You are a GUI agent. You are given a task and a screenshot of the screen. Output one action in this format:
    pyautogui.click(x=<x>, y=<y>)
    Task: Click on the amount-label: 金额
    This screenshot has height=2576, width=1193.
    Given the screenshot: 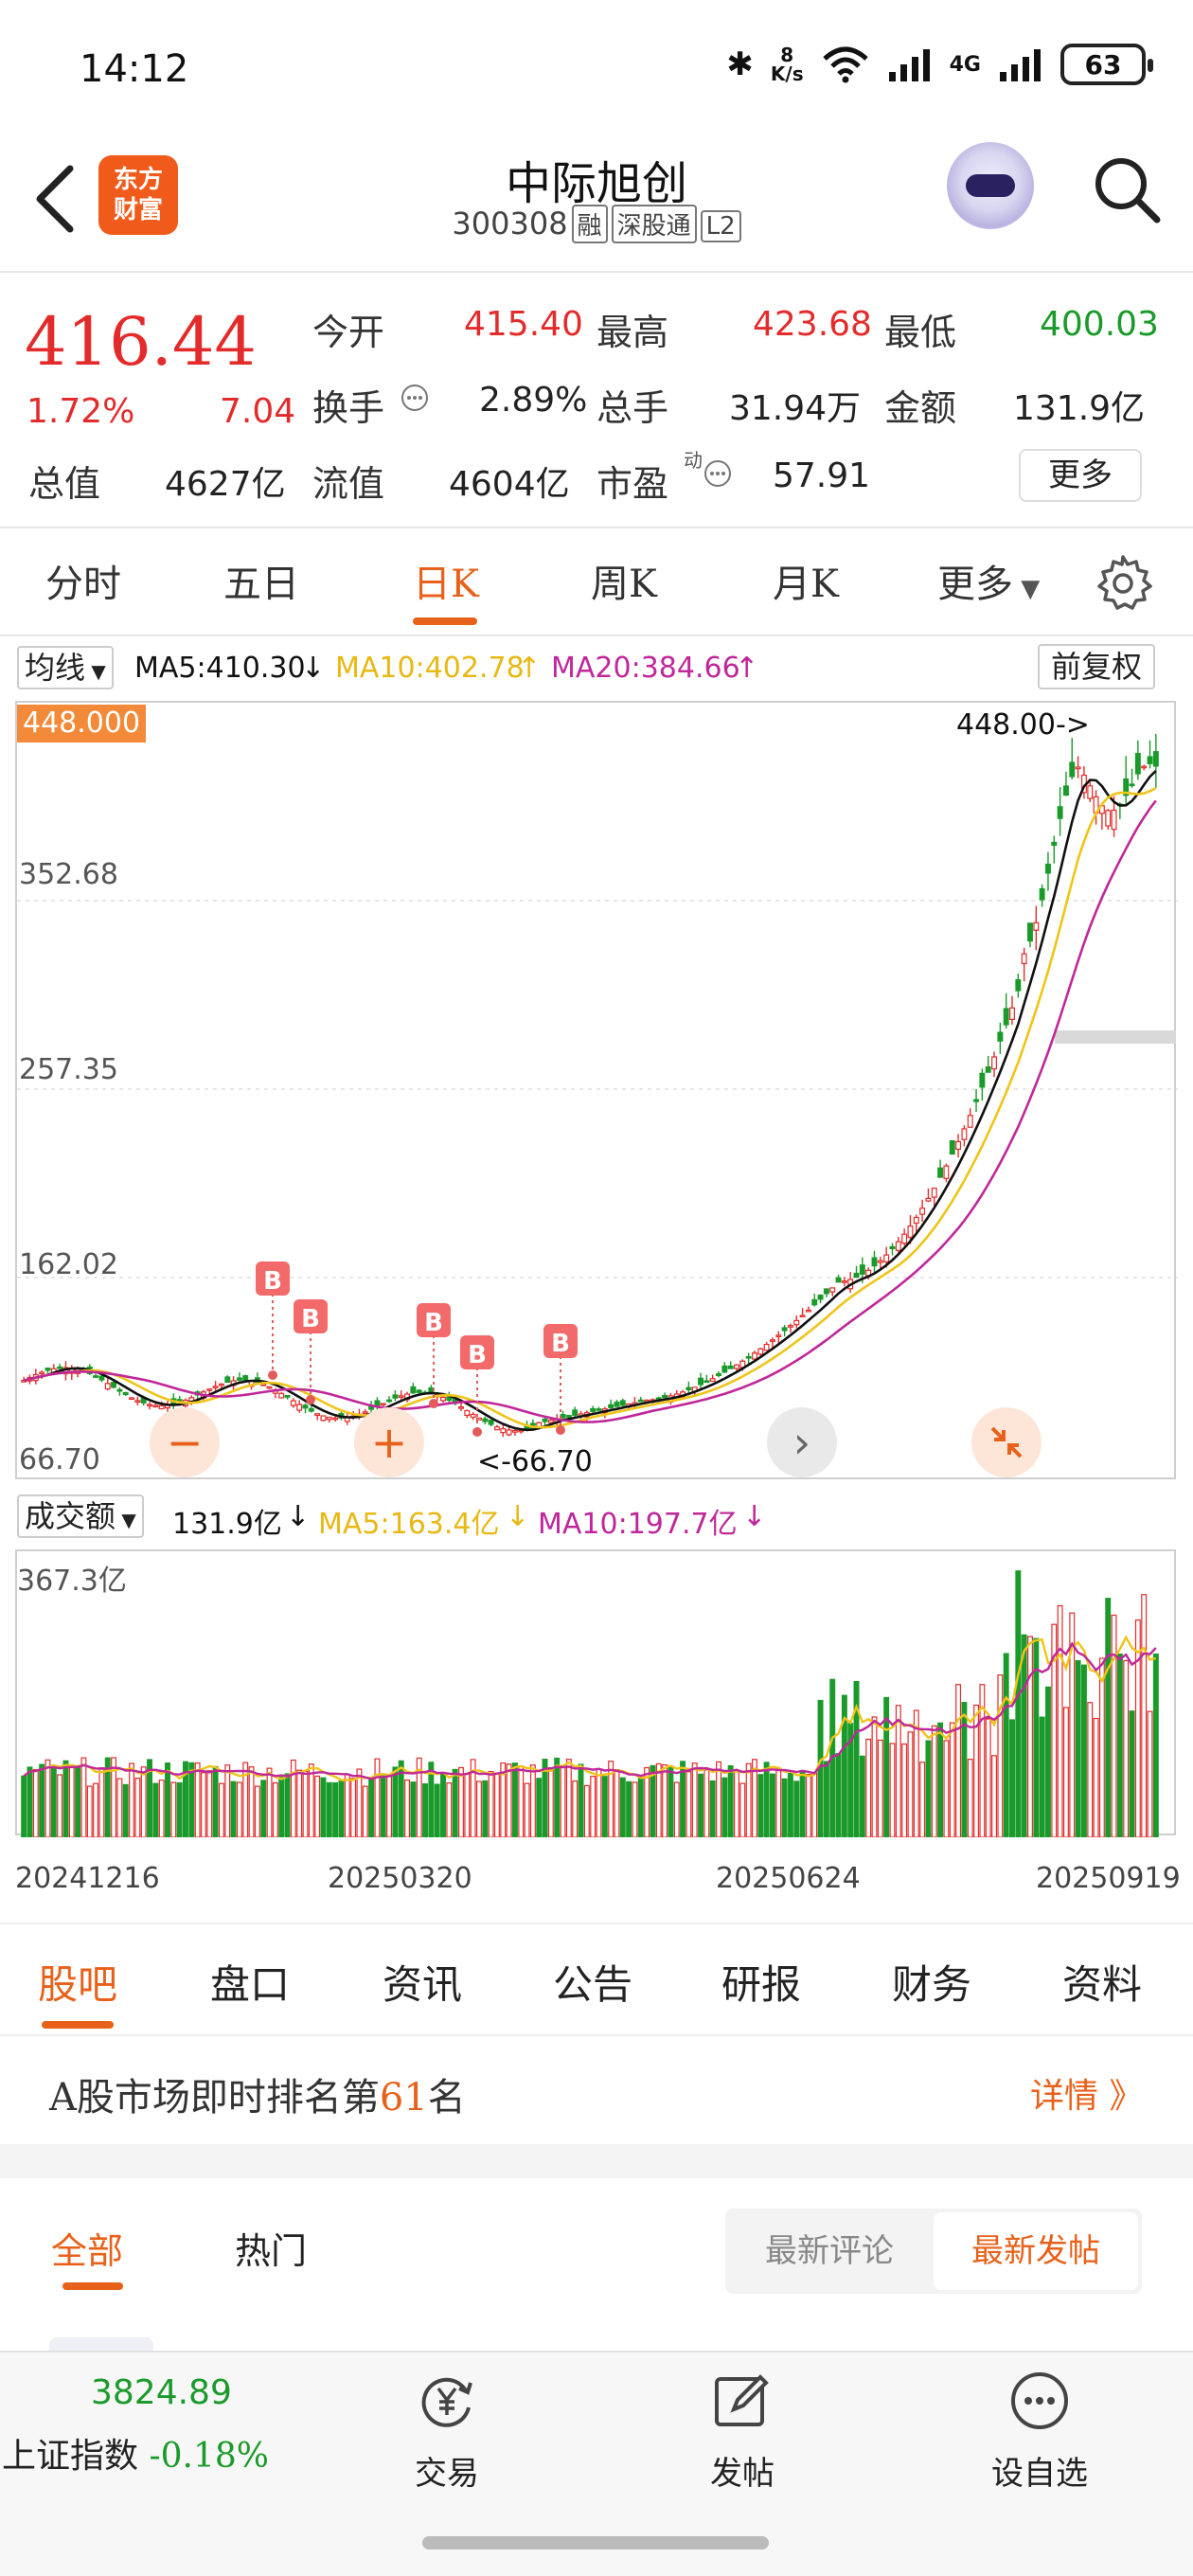 What is the action you would take?
    pyautogui.click(x=920, y=408)
    